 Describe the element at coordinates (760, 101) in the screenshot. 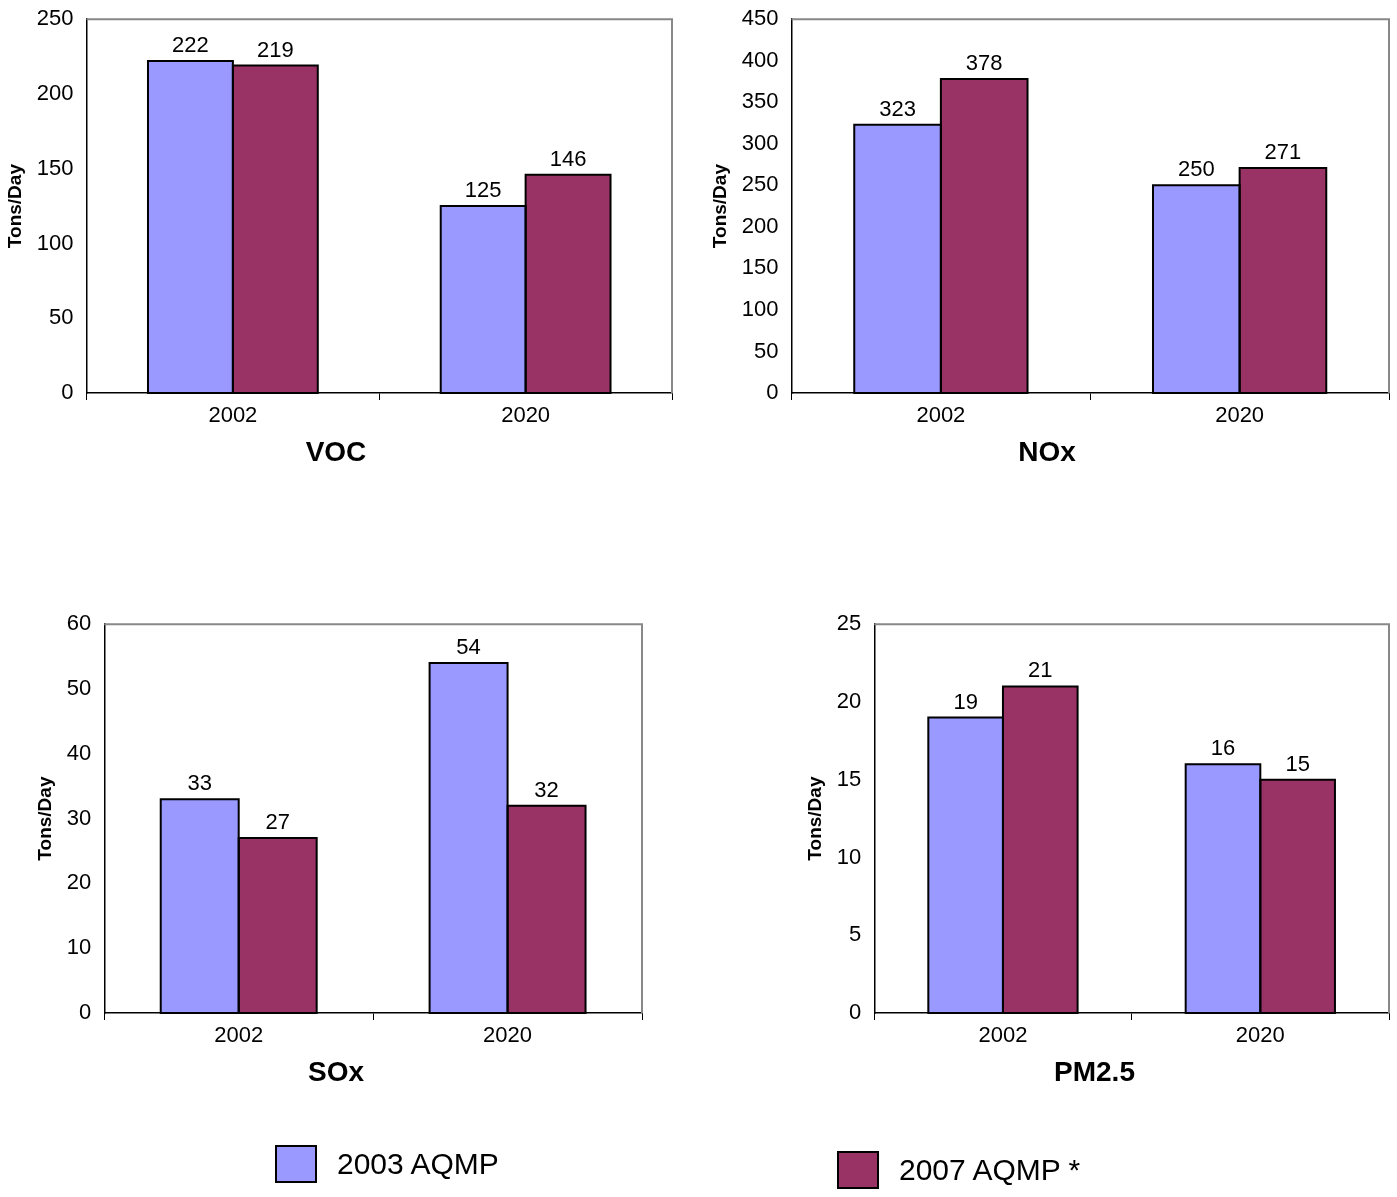

I see `y-tick-label: 350` at that location.